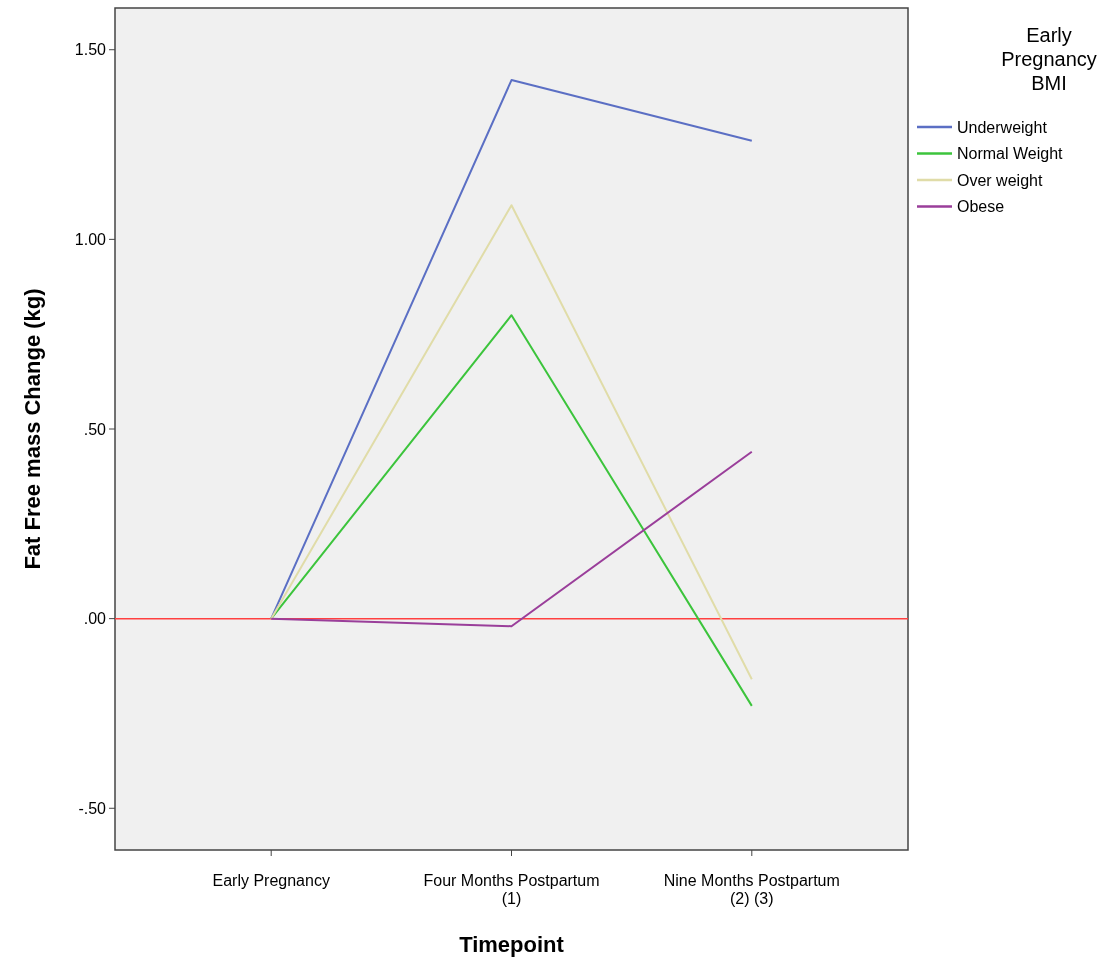 This screenshot has height=963, width=1097. I want to click on legend-label: Obese, so click(981, 207).